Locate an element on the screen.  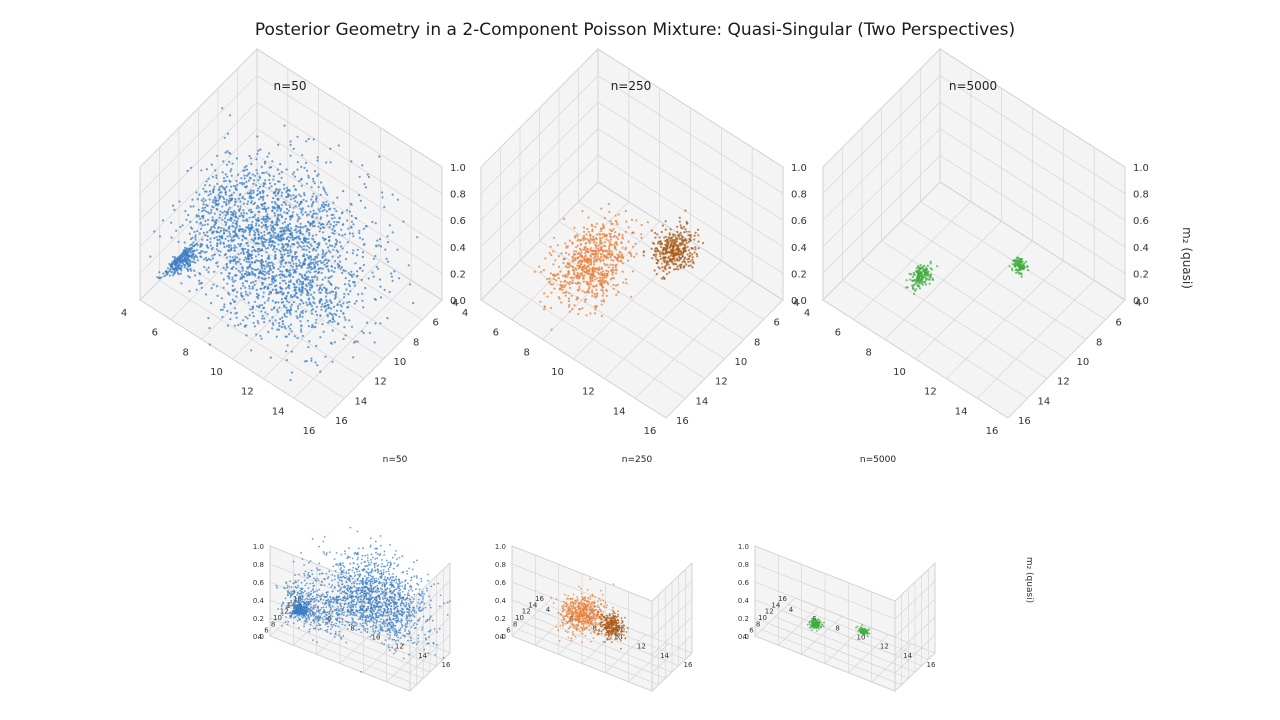
z-tick-label: 0.0 is located at coordinates (1141, 301).